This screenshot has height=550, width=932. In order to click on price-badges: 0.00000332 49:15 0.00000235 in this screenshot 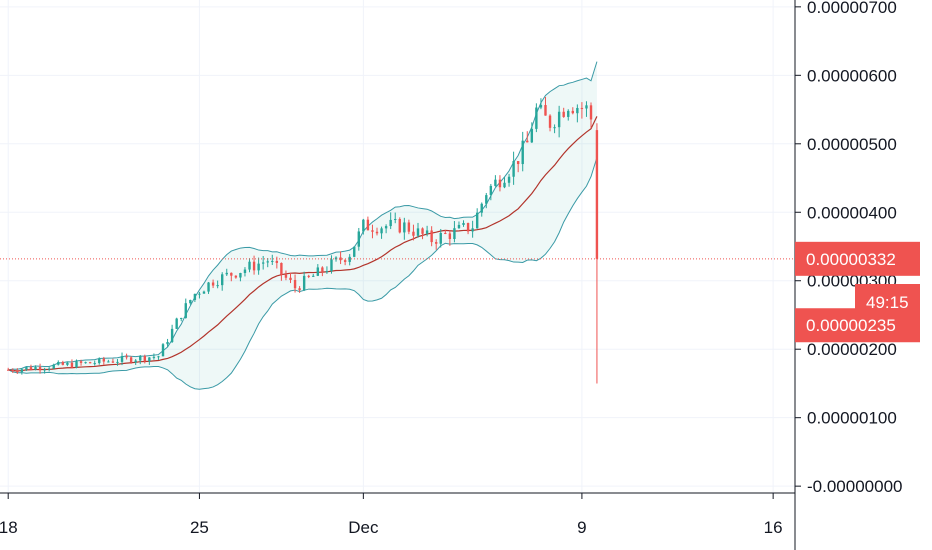, I will do `click(857, 292)`.